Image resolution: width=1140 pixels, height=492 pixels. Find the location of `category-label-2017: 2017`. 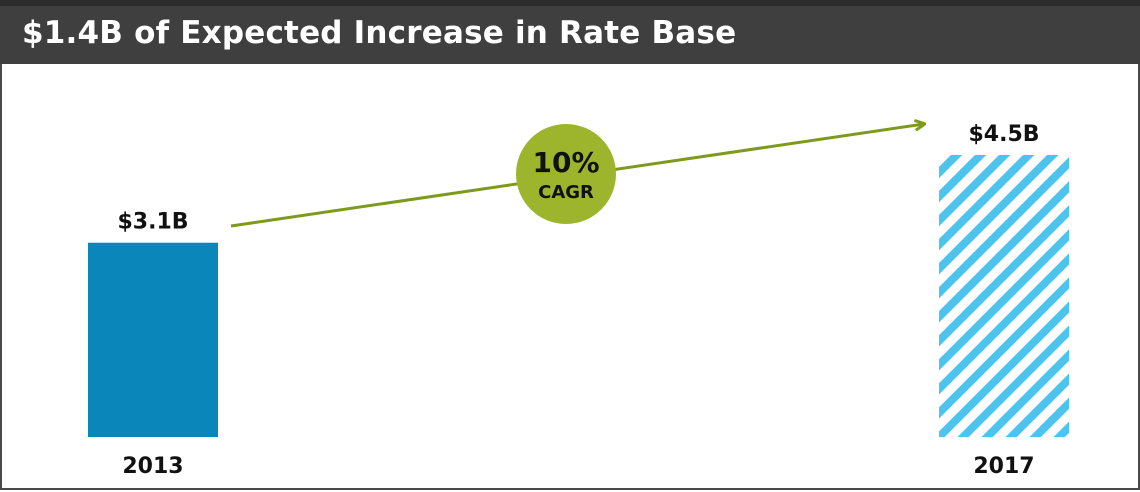

category-label-2017: 2017 is located at coordinates (1003, 466).